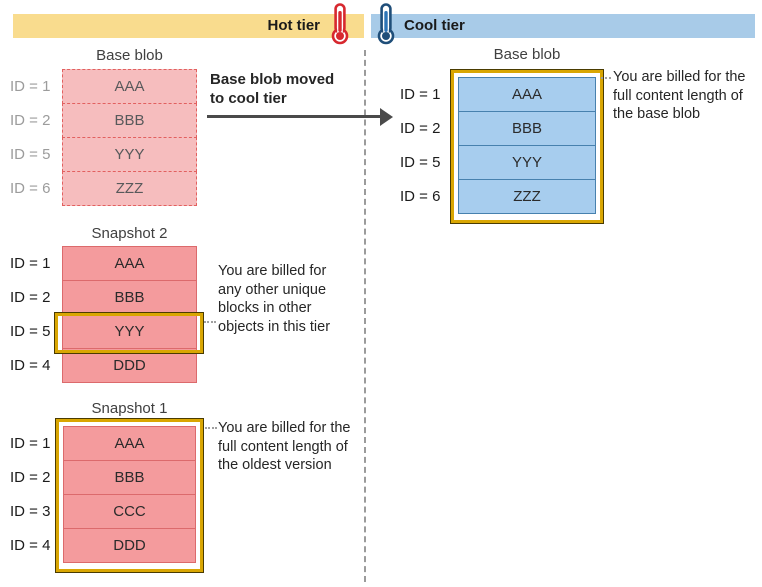 This screenshot has width=762, height=587. I want to click on annotation-line: You are billed for, so click(272, 271).